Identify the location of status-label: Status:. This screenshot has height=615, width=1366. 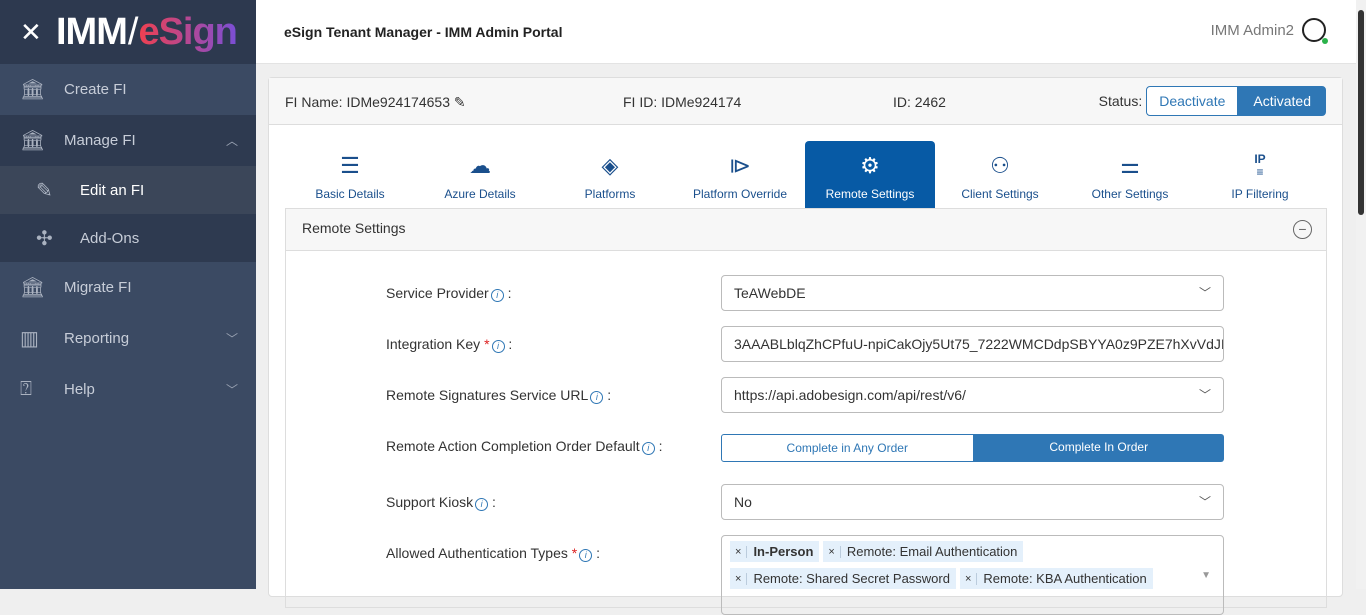
(1120, 101).